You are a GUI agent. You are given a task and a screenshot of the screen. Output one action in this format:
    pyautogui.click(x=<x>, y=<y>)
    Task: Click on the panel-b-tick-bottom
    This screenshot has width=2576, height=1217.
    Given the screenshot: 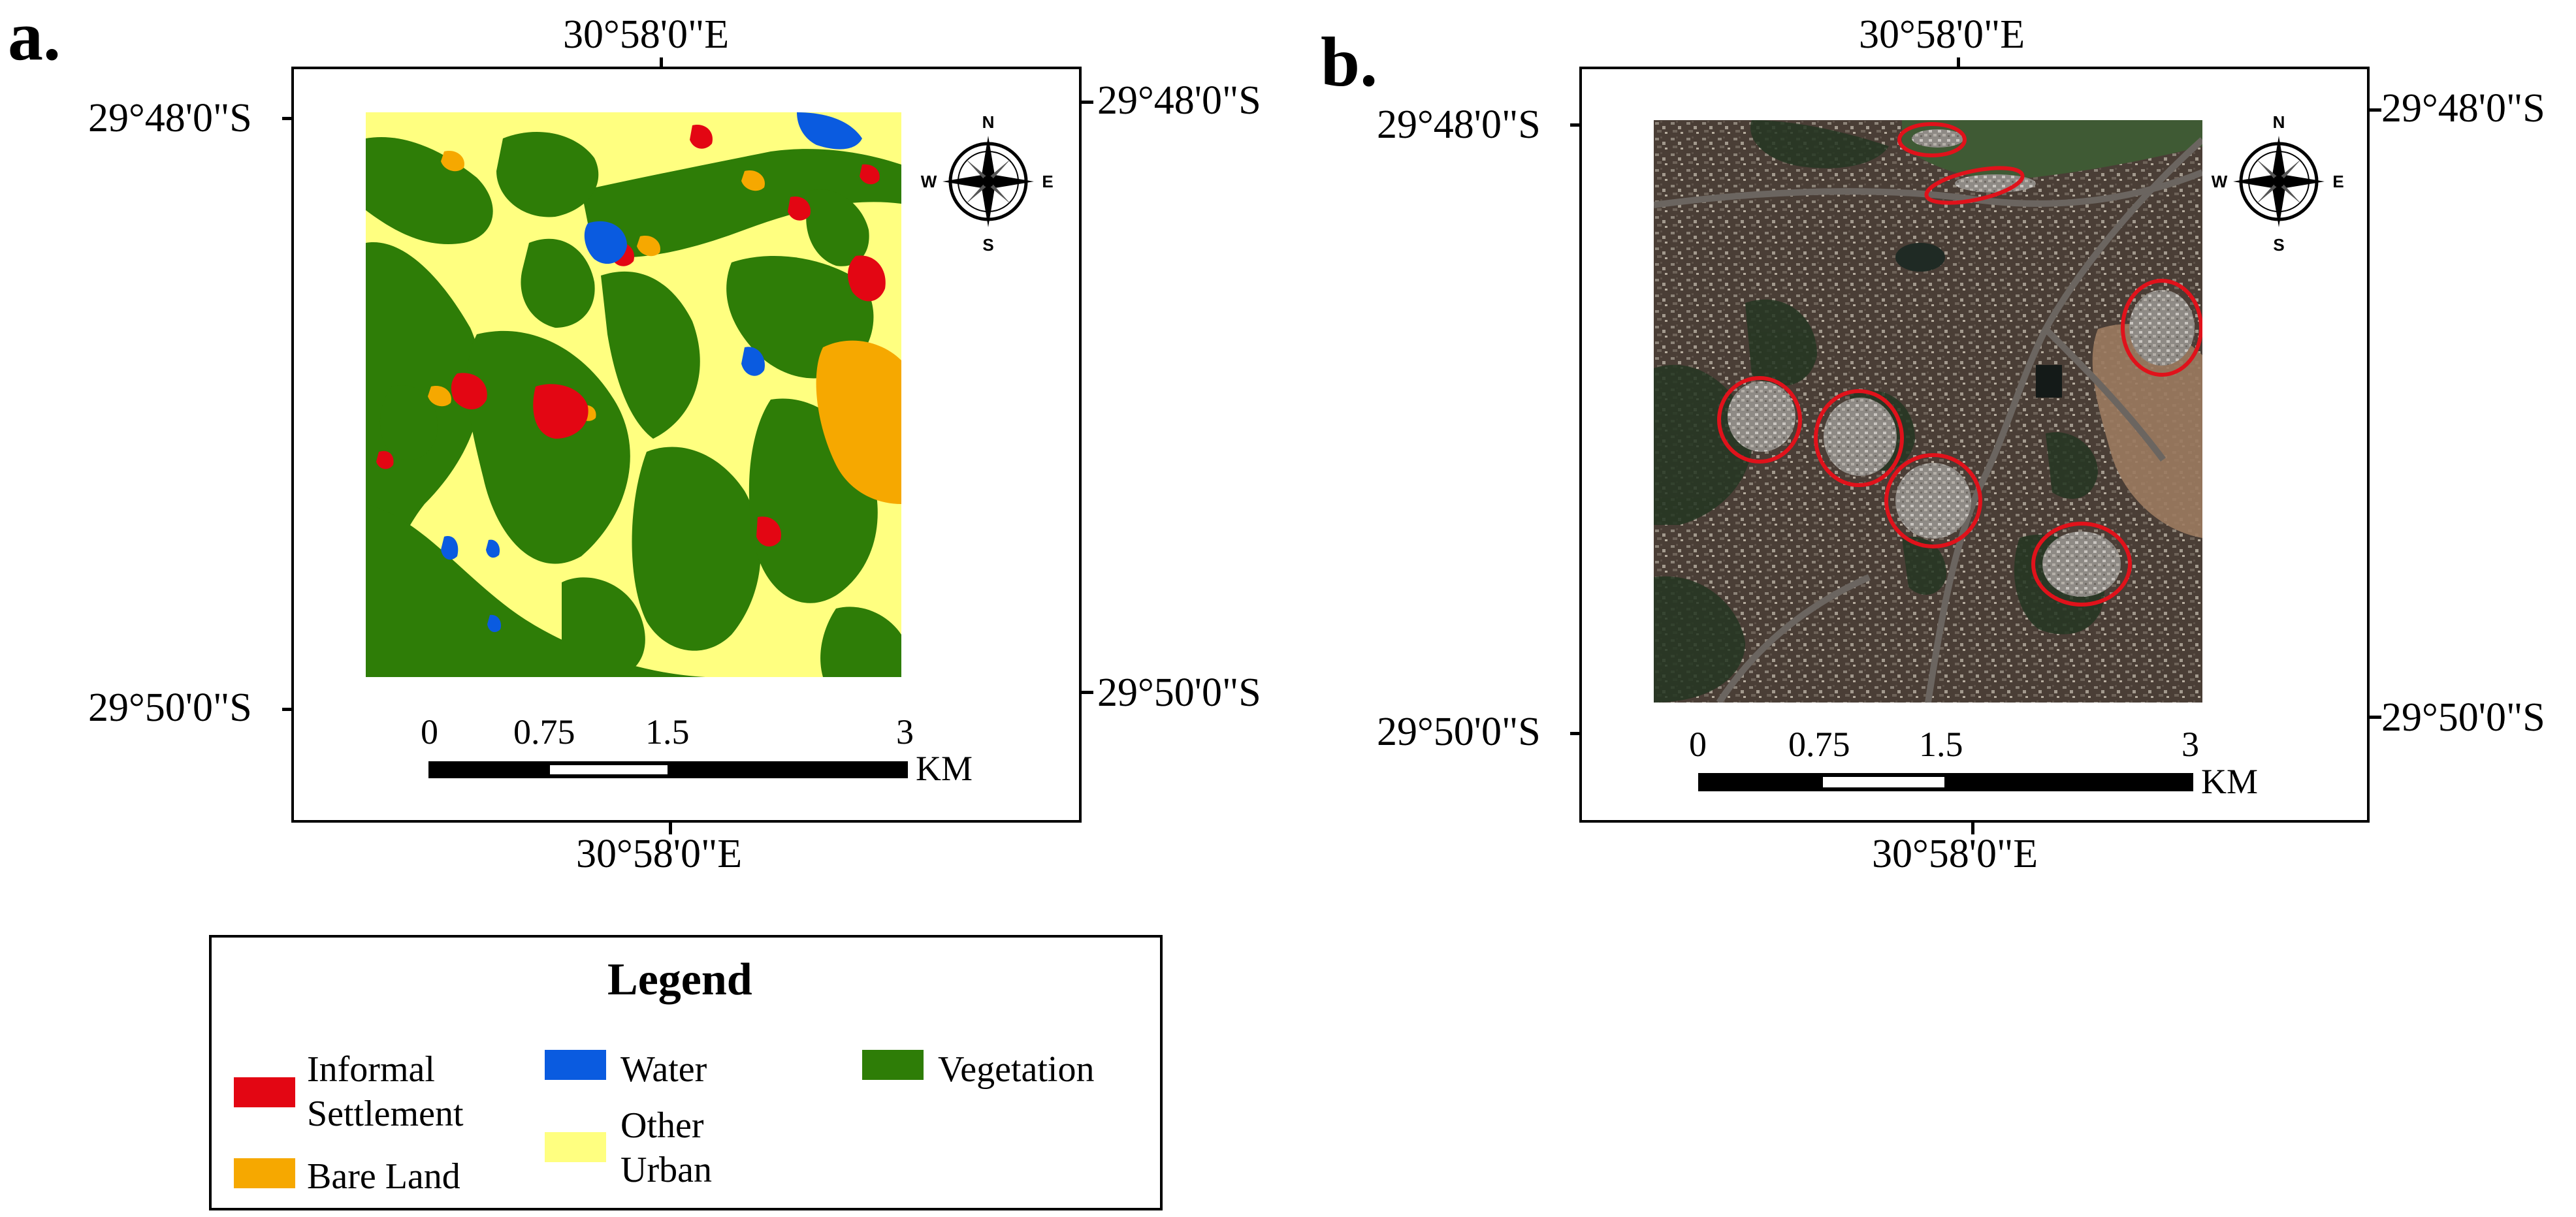 What is the action you would take?
    pyautogui.click(x=1972, y=828)
    